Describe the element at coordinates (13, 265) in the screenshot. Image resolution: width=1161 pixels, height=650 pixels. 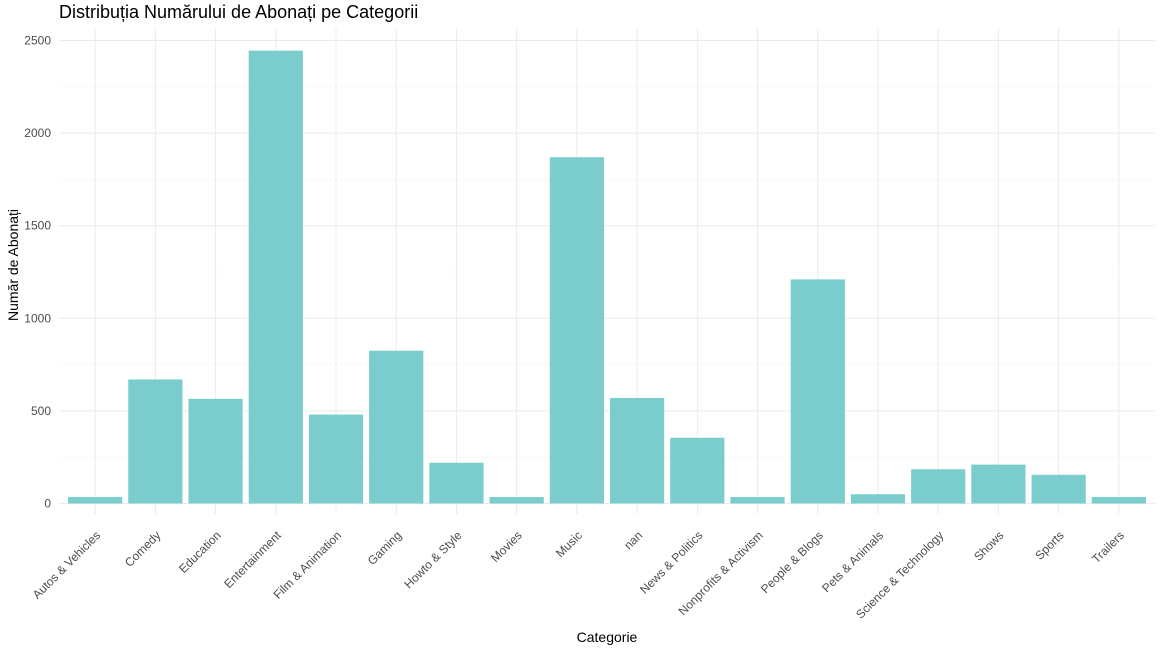
I see `y-axis-title: Număr de Abonați` at that location.